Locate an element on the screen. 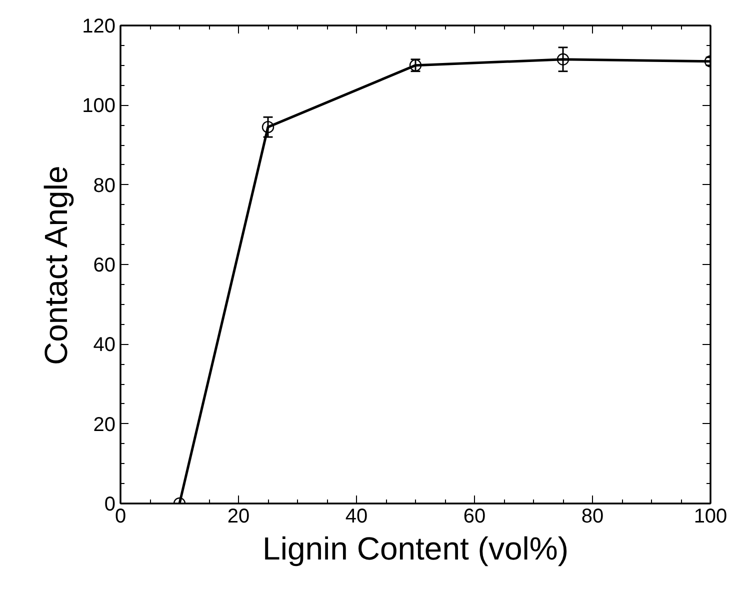  y-tick-label: 40 is located at coordinates (104, 345).